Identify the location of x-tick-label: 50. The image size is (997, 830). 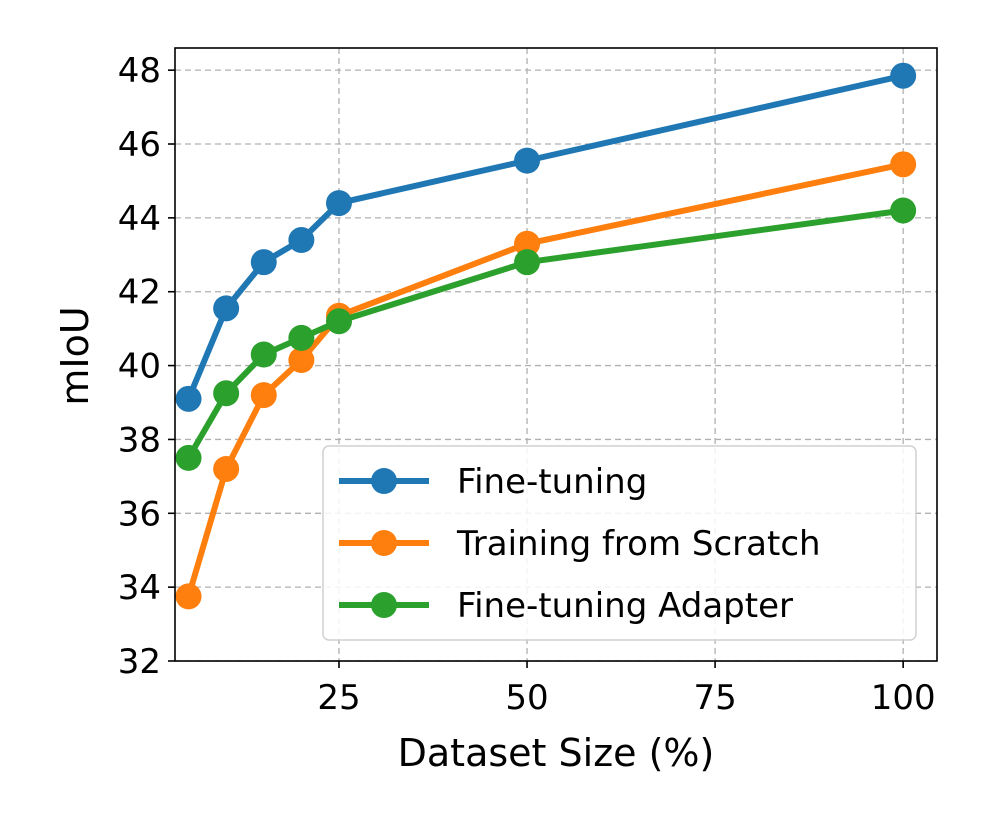
(526, 698).